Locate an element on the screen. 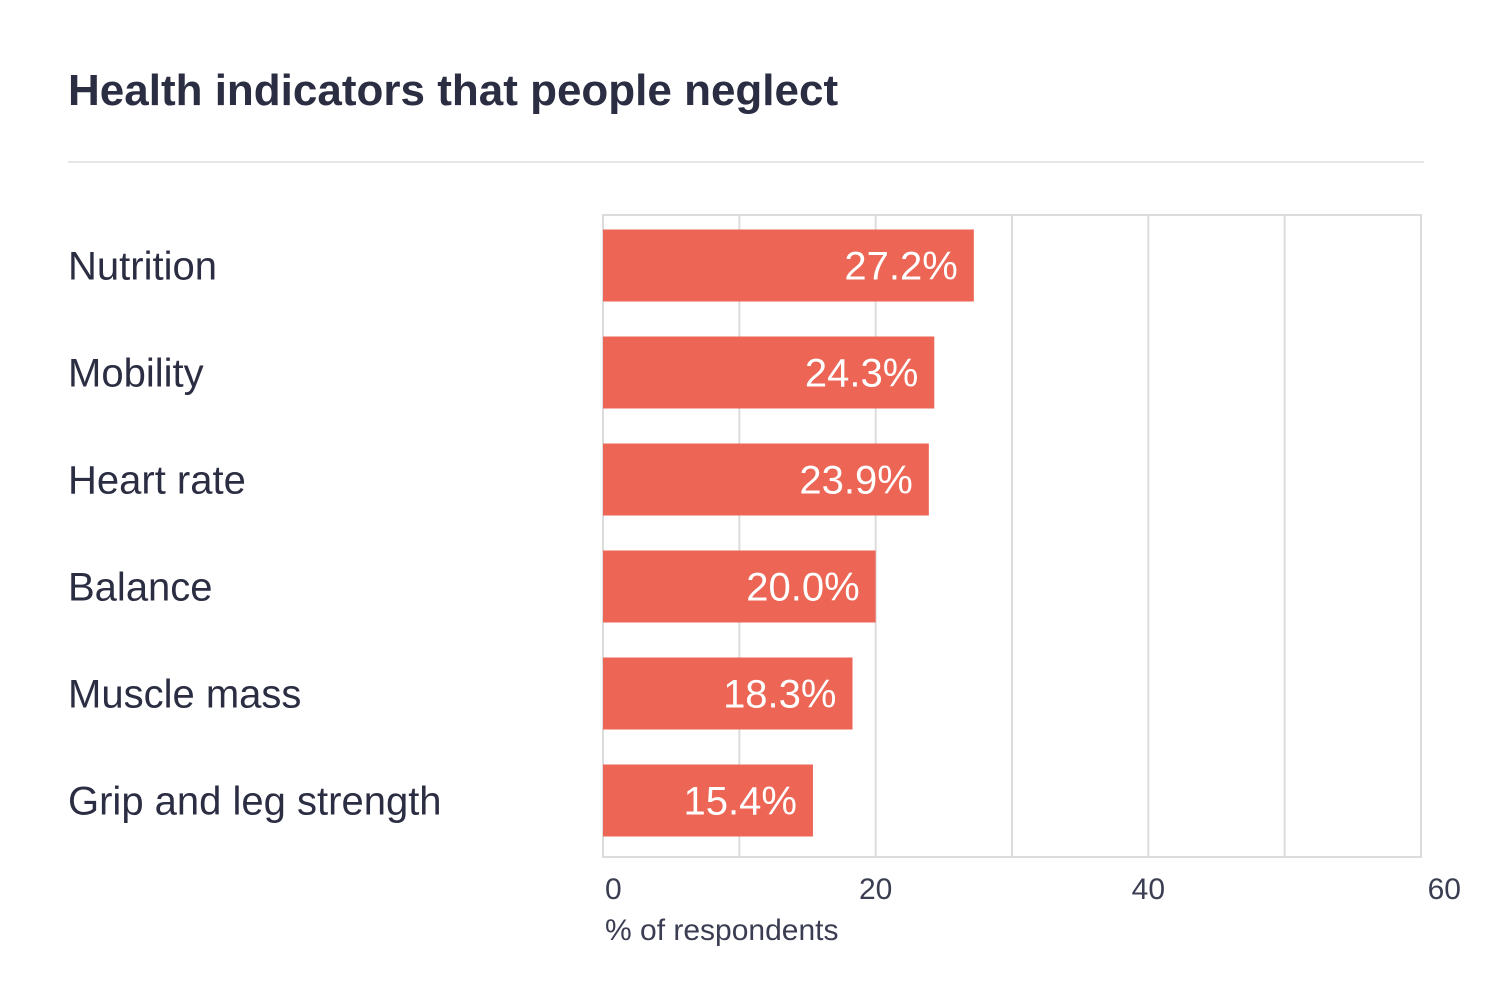  category-label: Grip and leg strength is located at coordinates (255, 802).